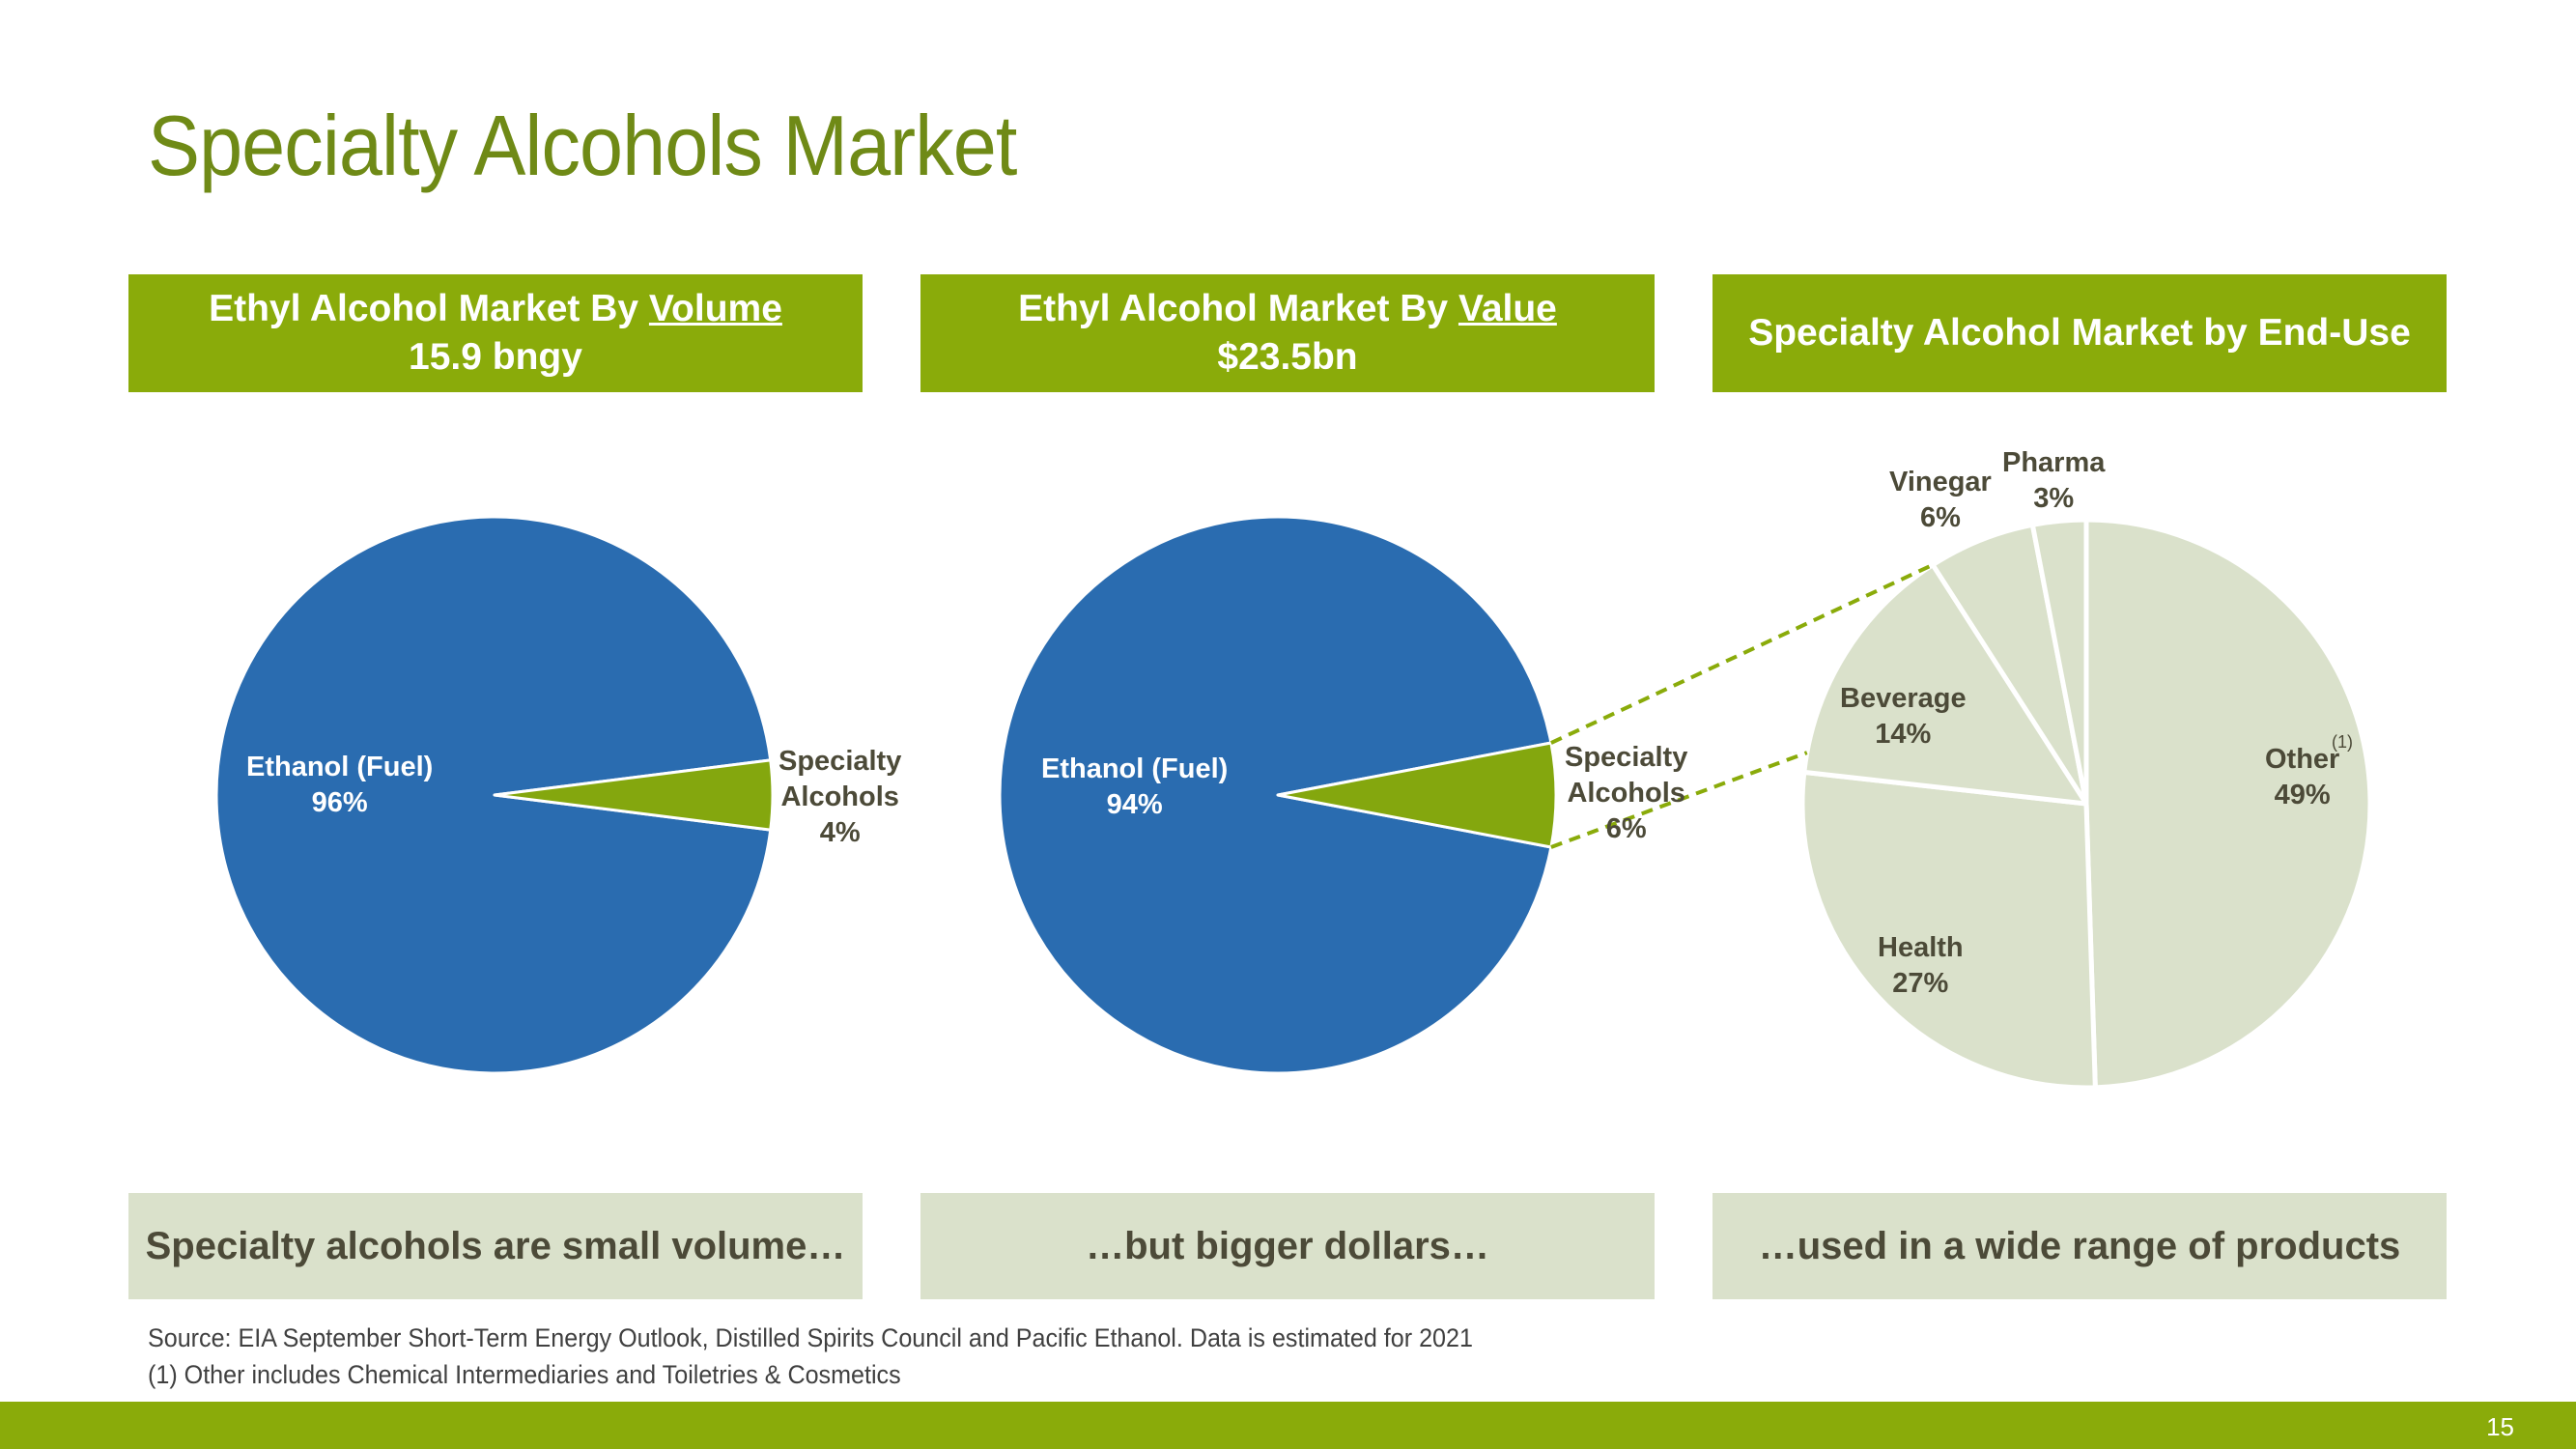 The image size is (2576, 1449). What do you see at coordinates (340, 767) in the screenshot?
I see `pie1-ethanol-name: Ethanol (Fuel)` at bounding box center [340, 767].